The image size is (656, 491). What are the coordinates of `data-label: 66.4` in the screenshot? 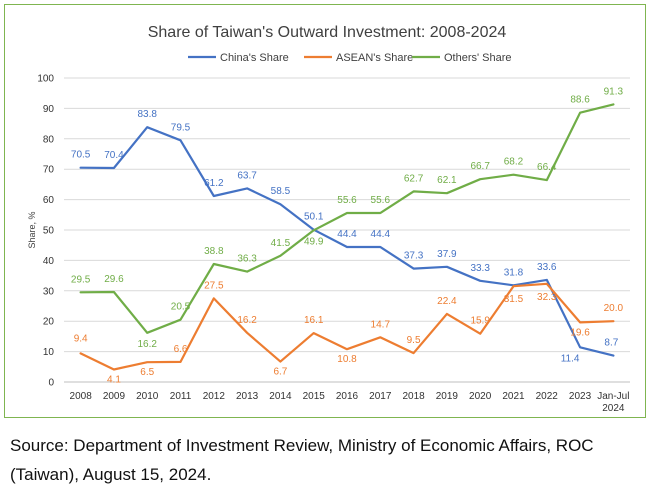 It's located at (547, 167).